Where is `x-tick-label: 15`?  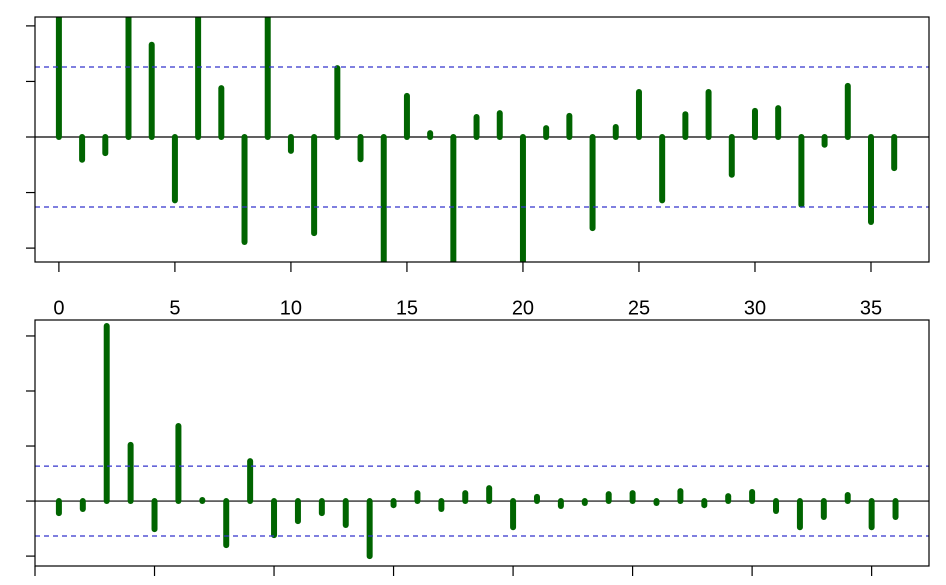
x-tick-label: 15 is located at coordinates (407, 308).